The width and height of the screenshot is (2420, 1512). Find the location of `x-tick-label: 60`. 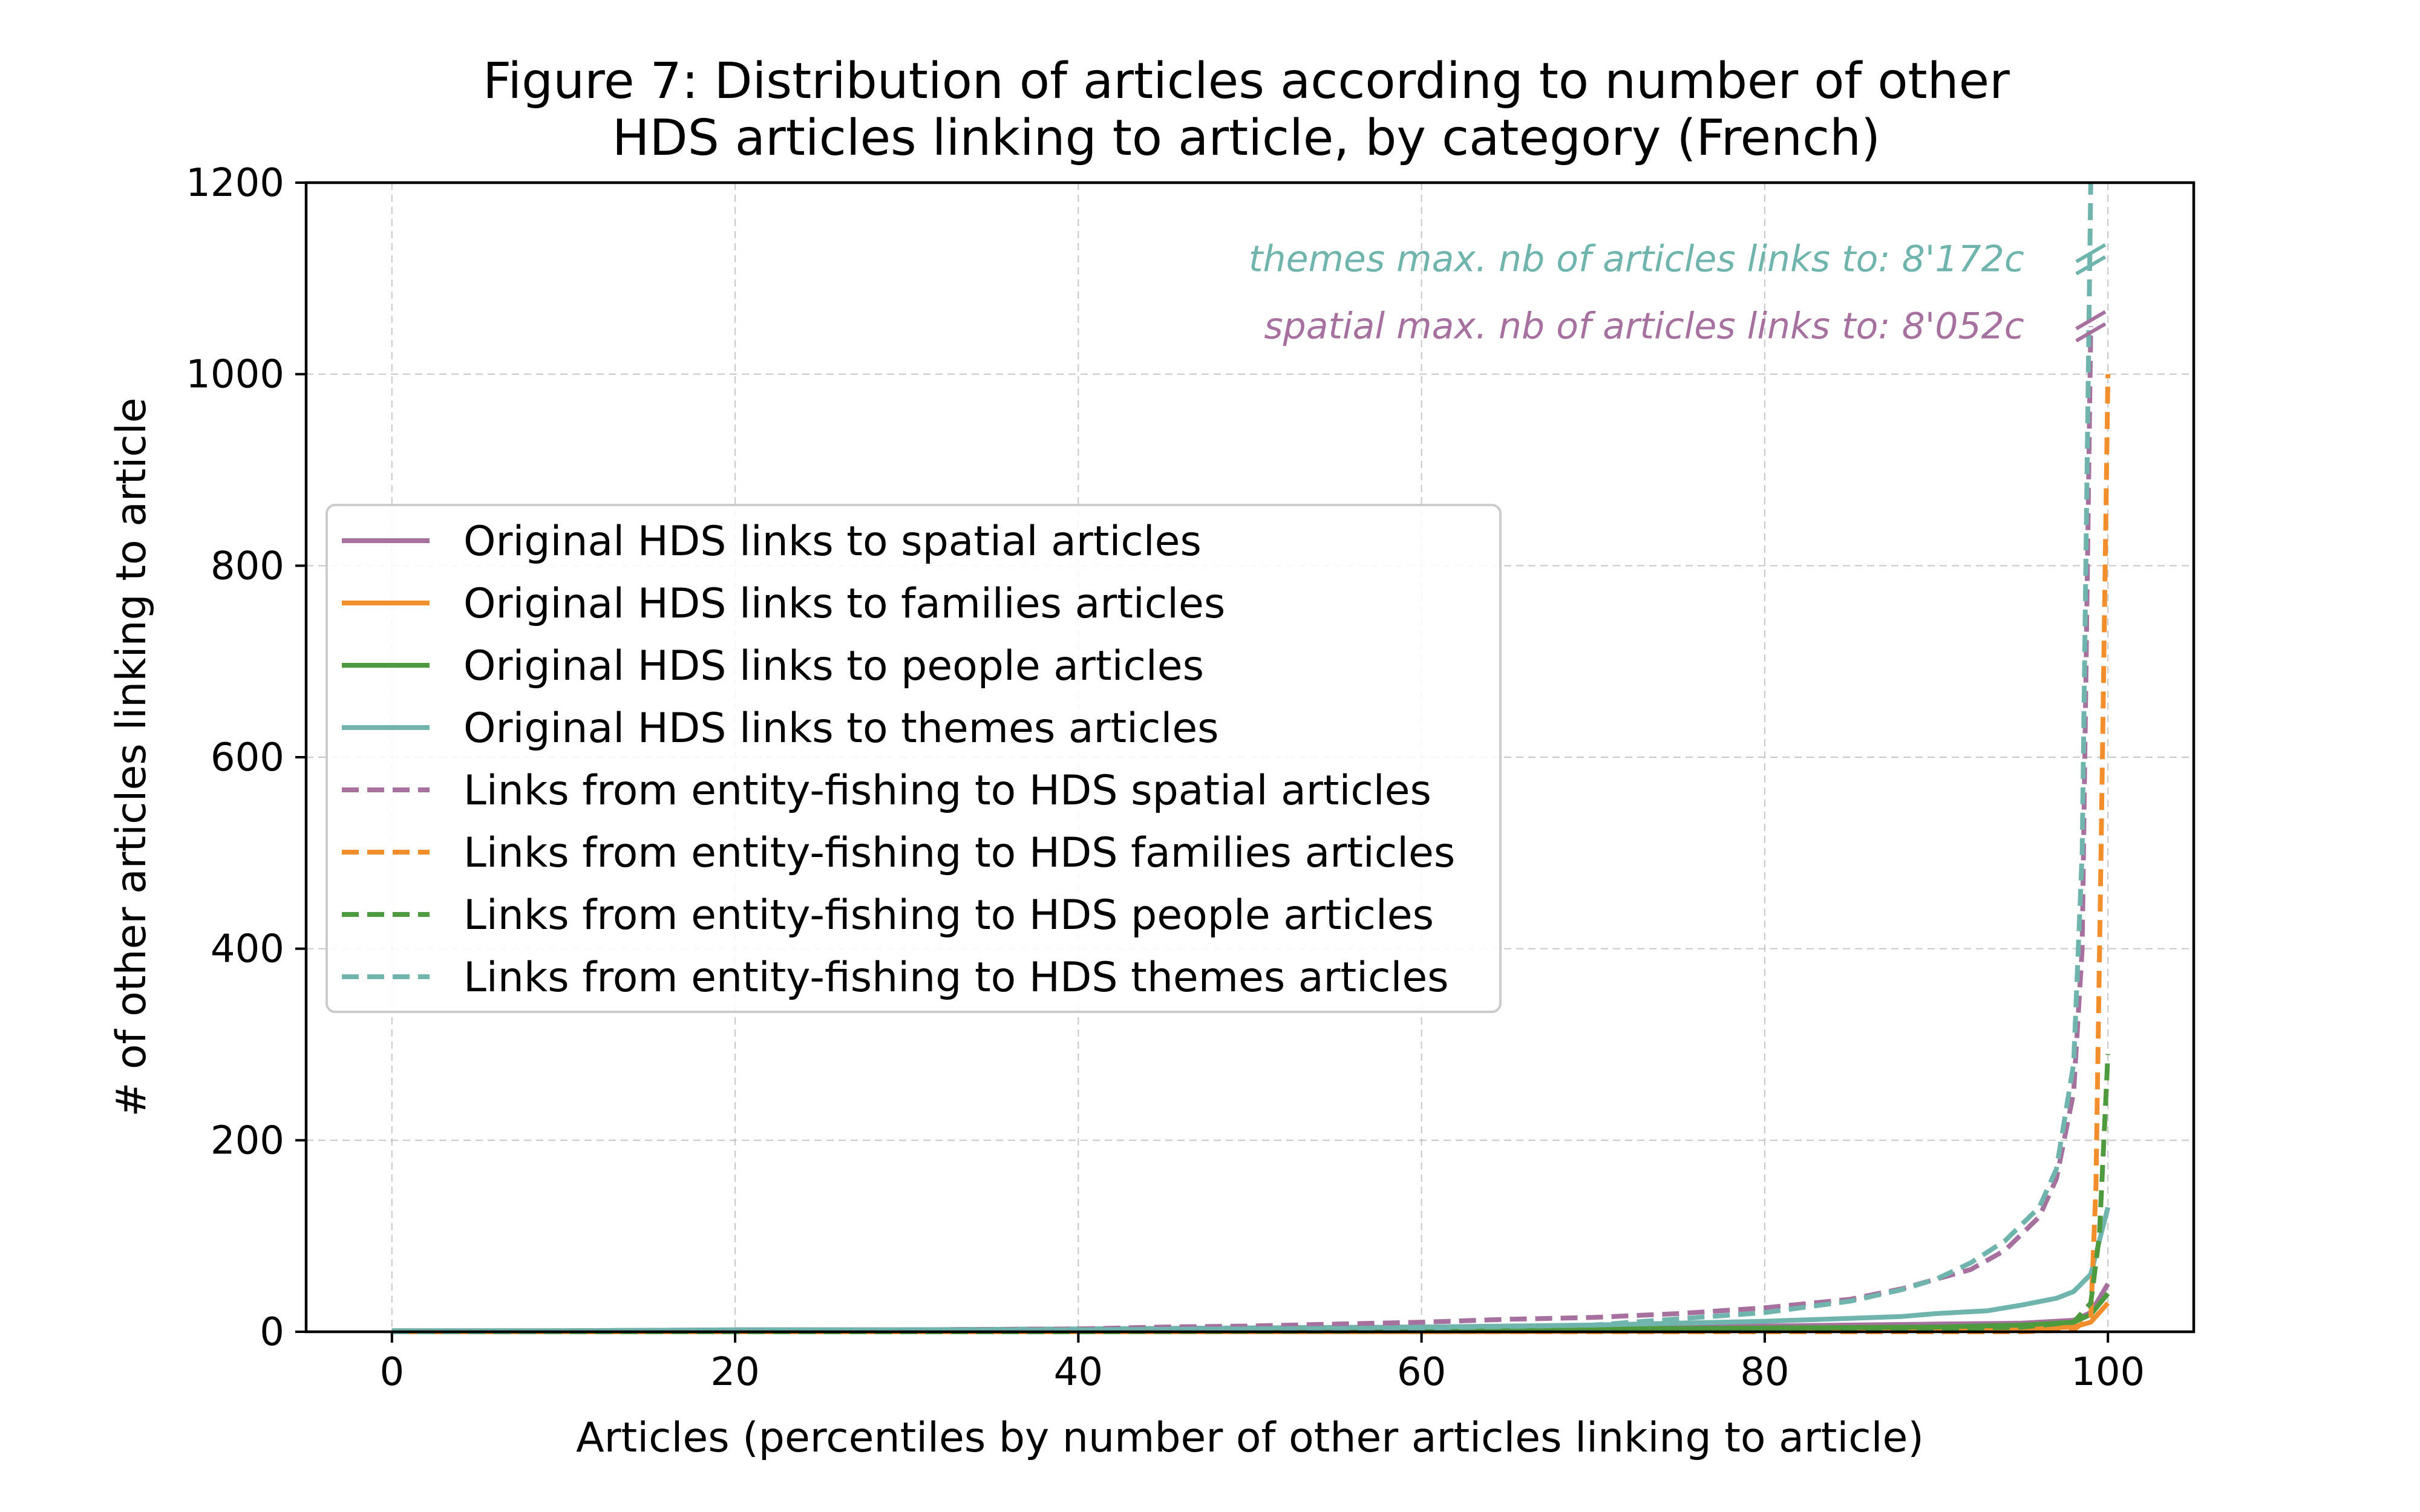

x-tick-label: 60 is located at coordinates (1421, 1372).